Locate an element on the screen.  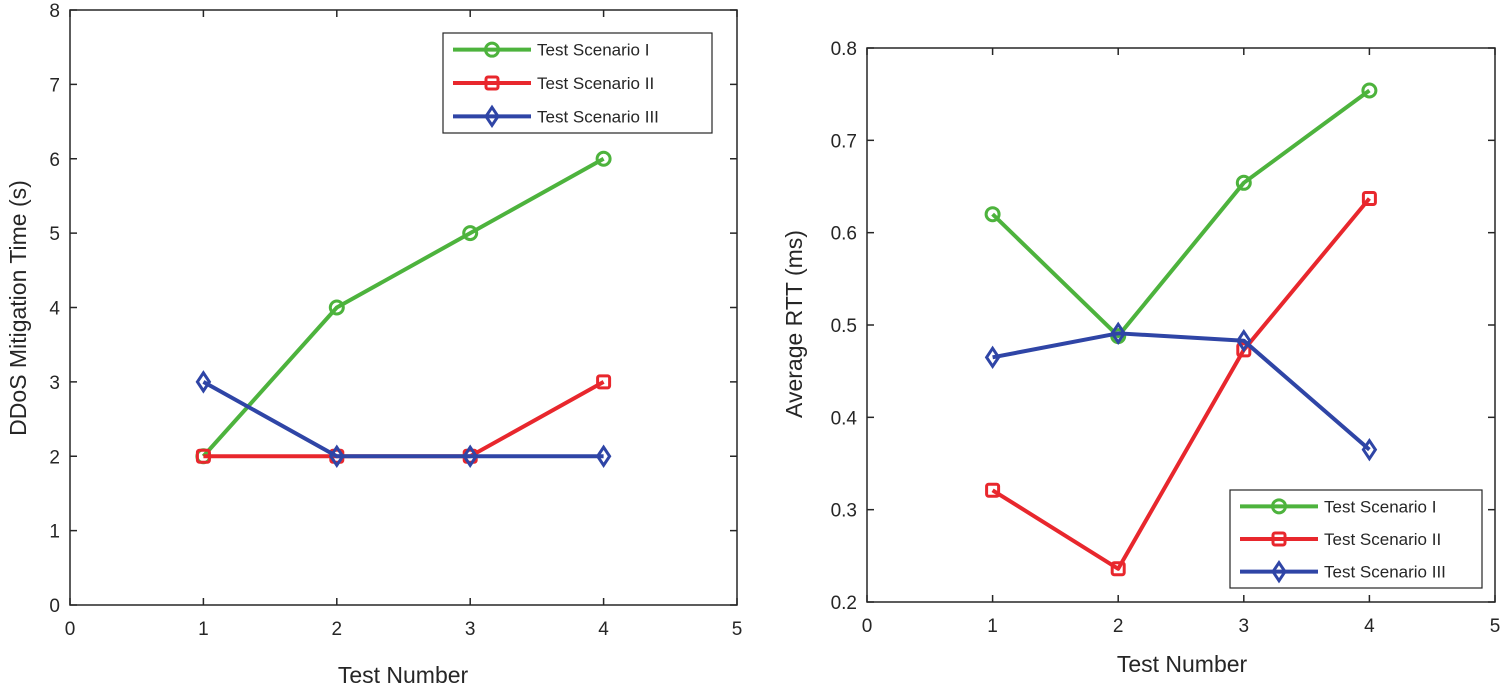
y-tick-label: 0.3 is located at coordinates (844, 511).